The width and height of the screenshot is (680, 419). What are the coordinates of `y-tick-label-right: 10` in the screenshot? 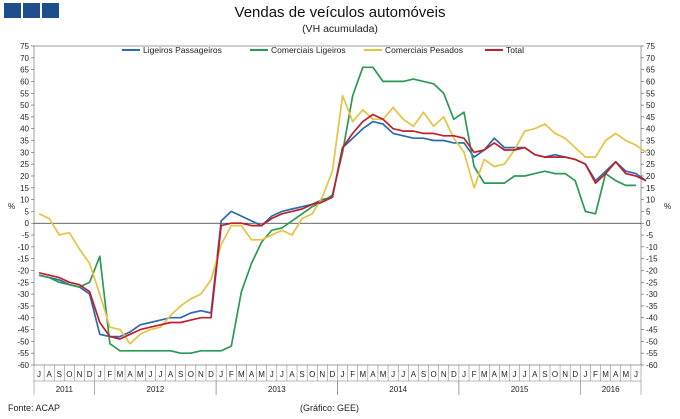 It's located at (650, 200).